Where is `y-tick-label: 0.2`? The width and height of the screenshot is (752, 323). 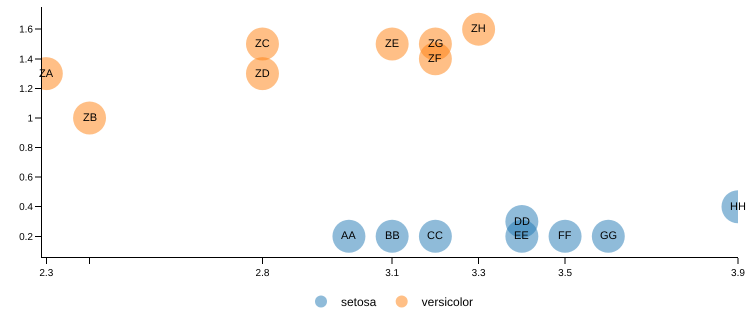
y-tick-label: 0.2 is located at coordinates (26, 237).